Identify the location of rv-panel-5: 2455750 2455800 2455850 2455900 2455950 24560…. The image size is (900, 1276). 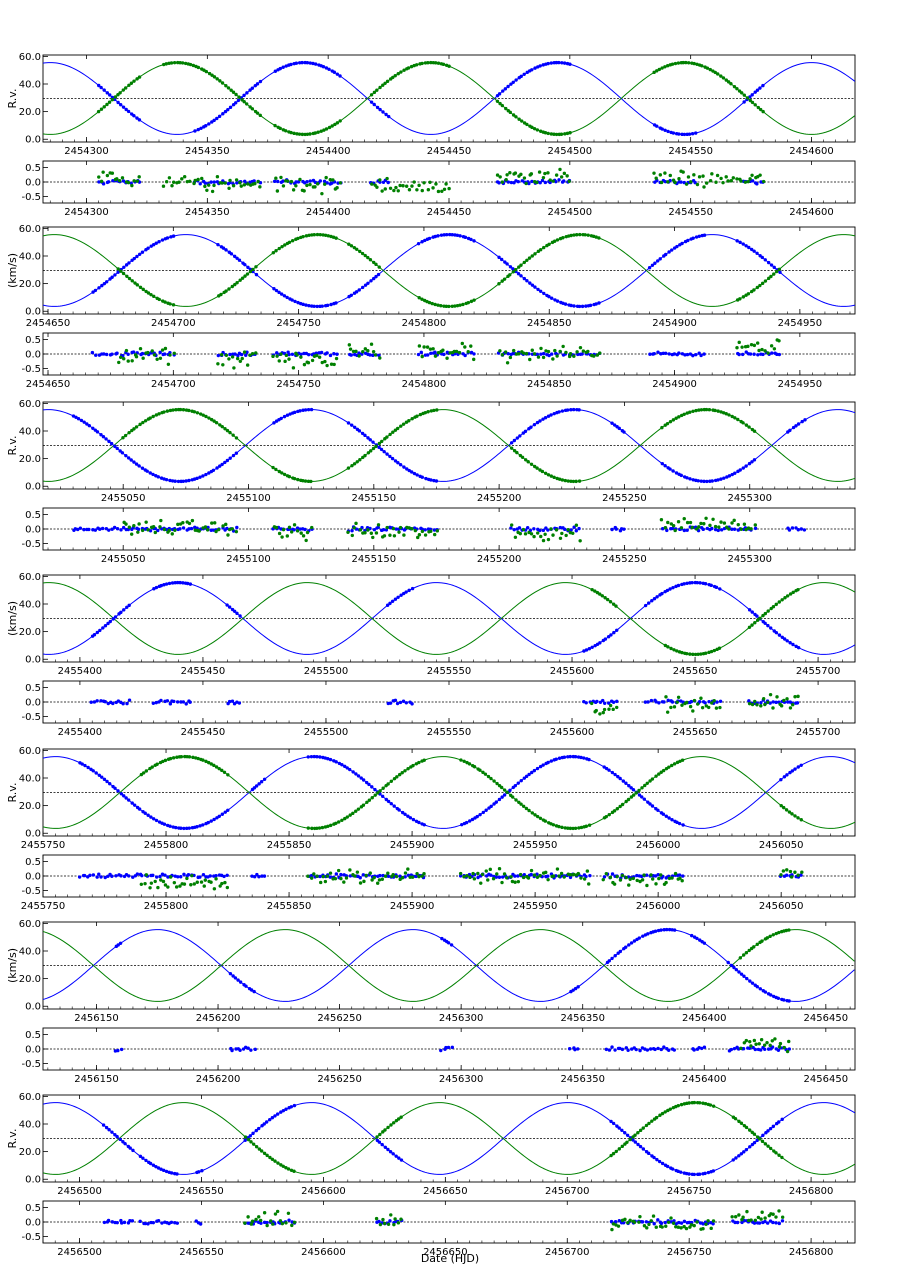
(431, 798).